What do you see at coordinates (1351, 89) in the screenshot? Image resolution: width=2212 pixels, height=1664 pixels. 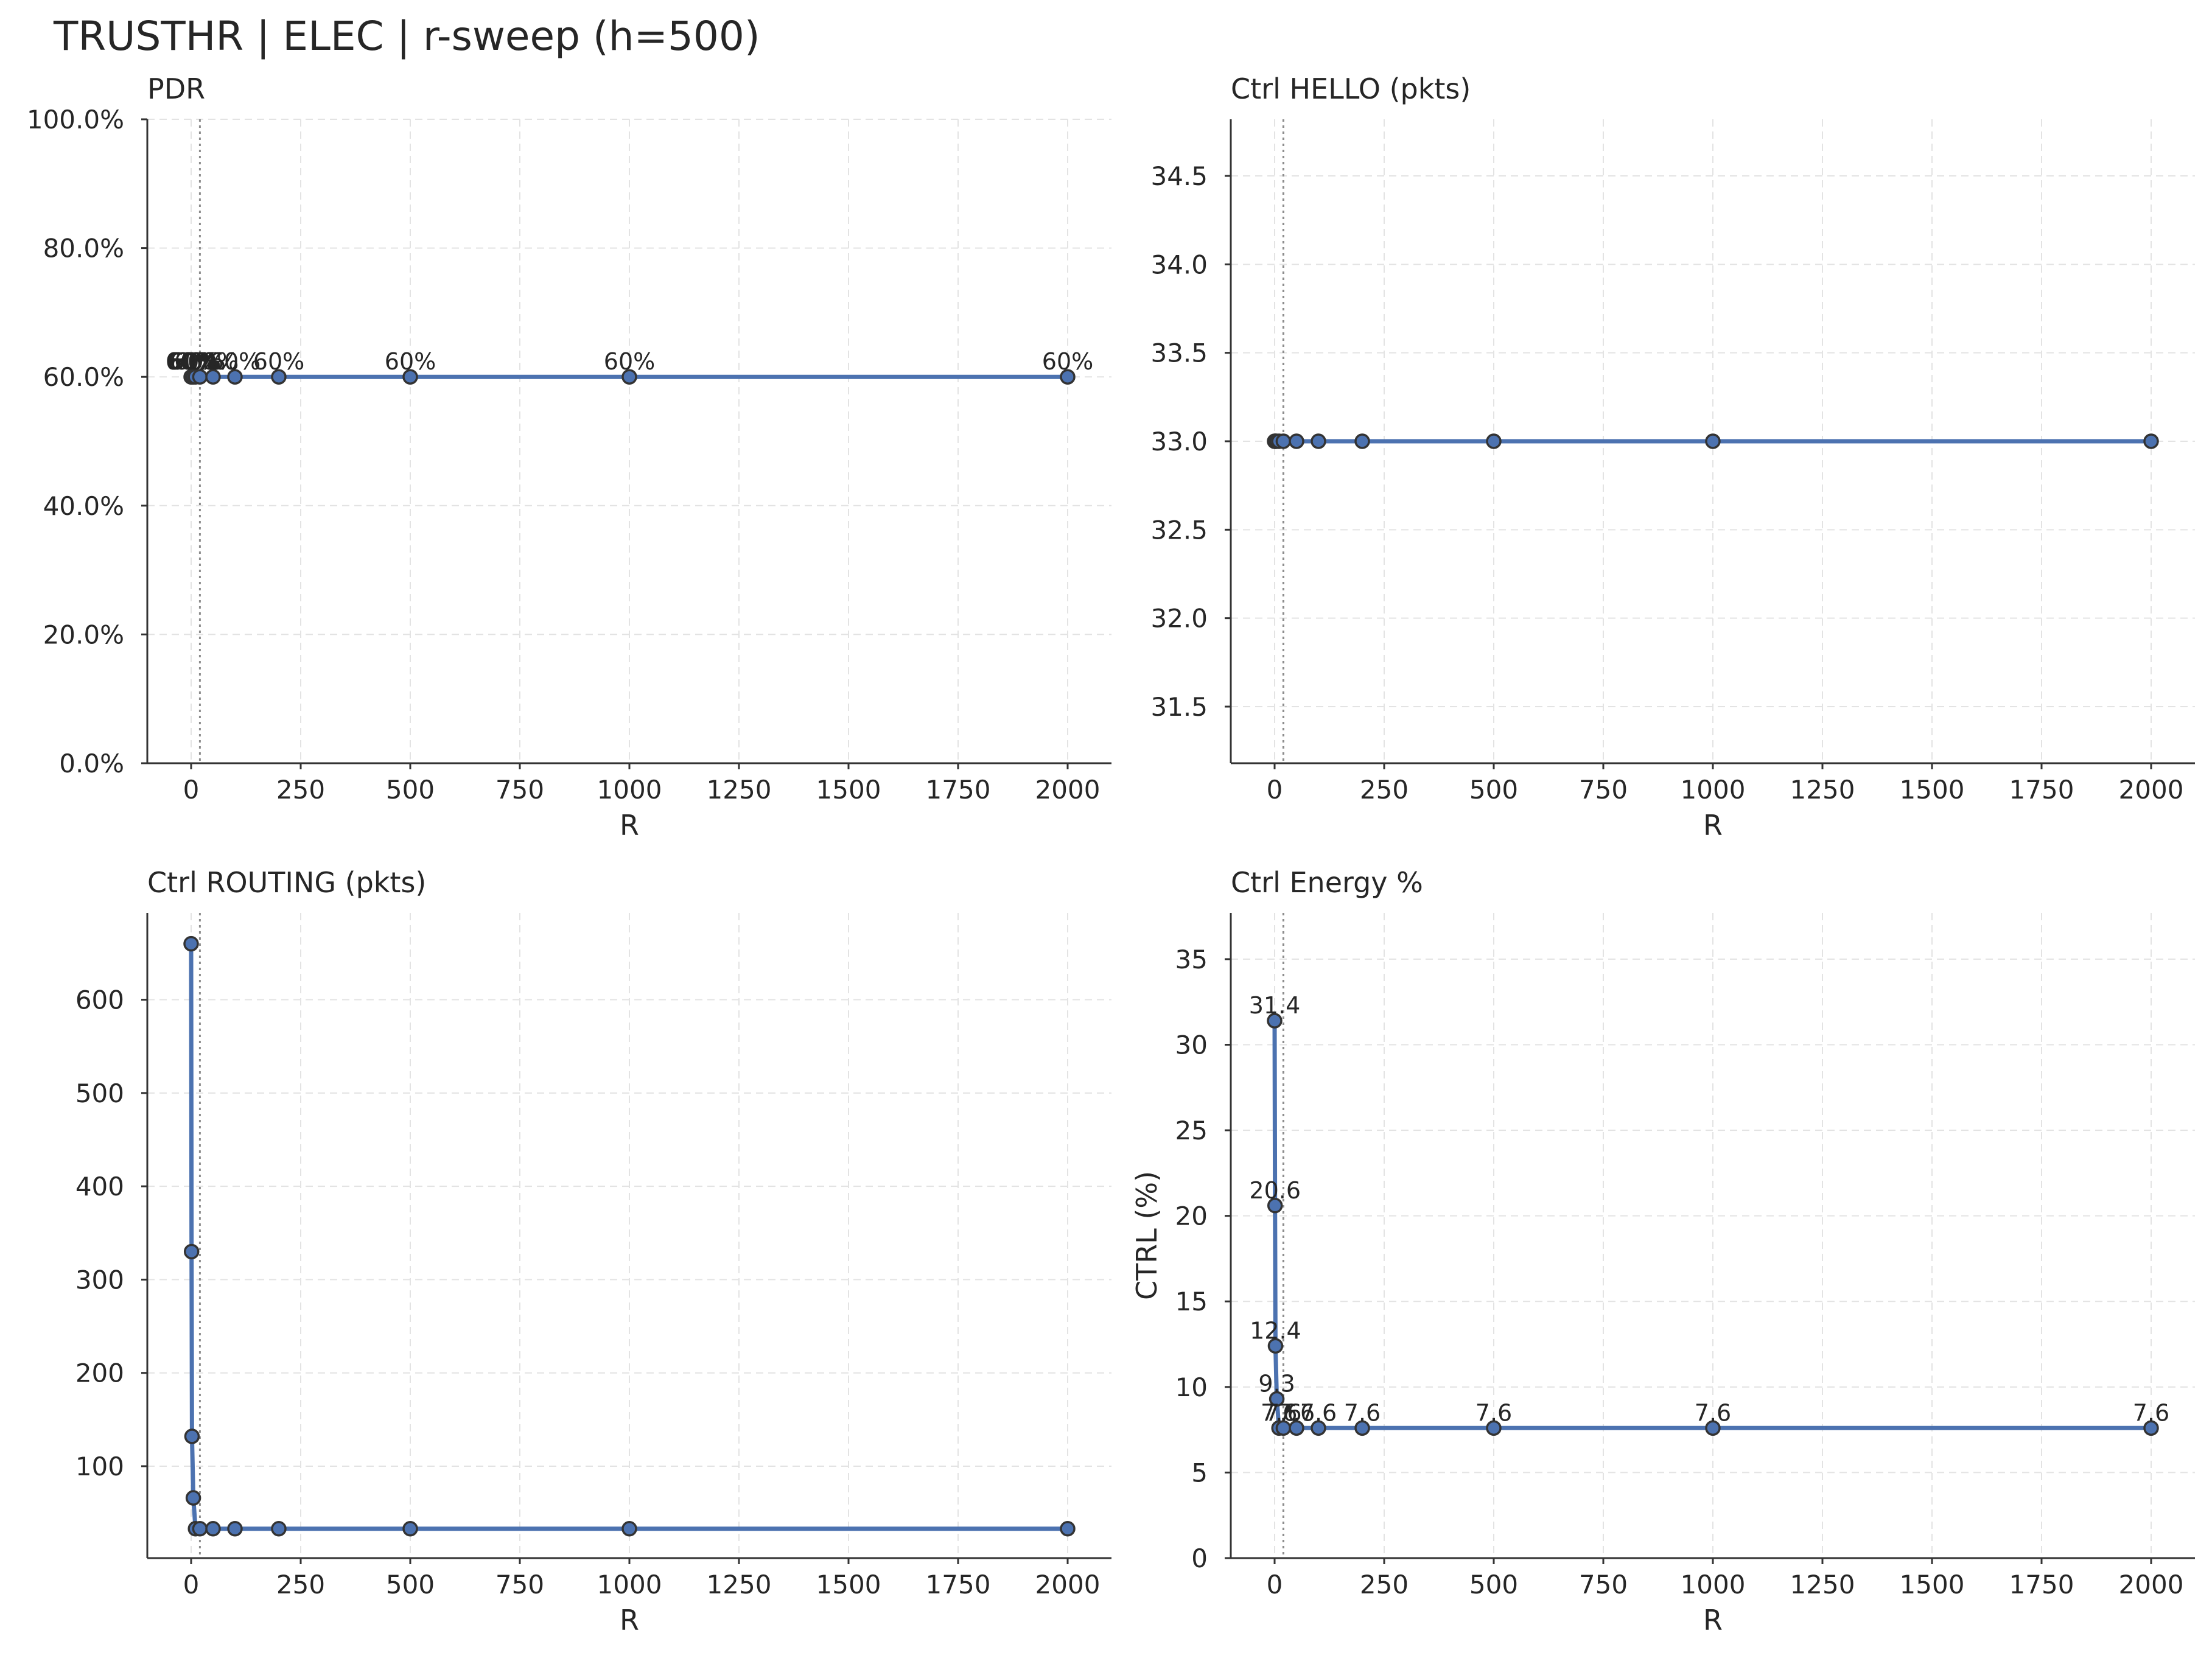 I see `panel-title: Ctrl HELLO (pkts)` at bounding box center [1351, 89].